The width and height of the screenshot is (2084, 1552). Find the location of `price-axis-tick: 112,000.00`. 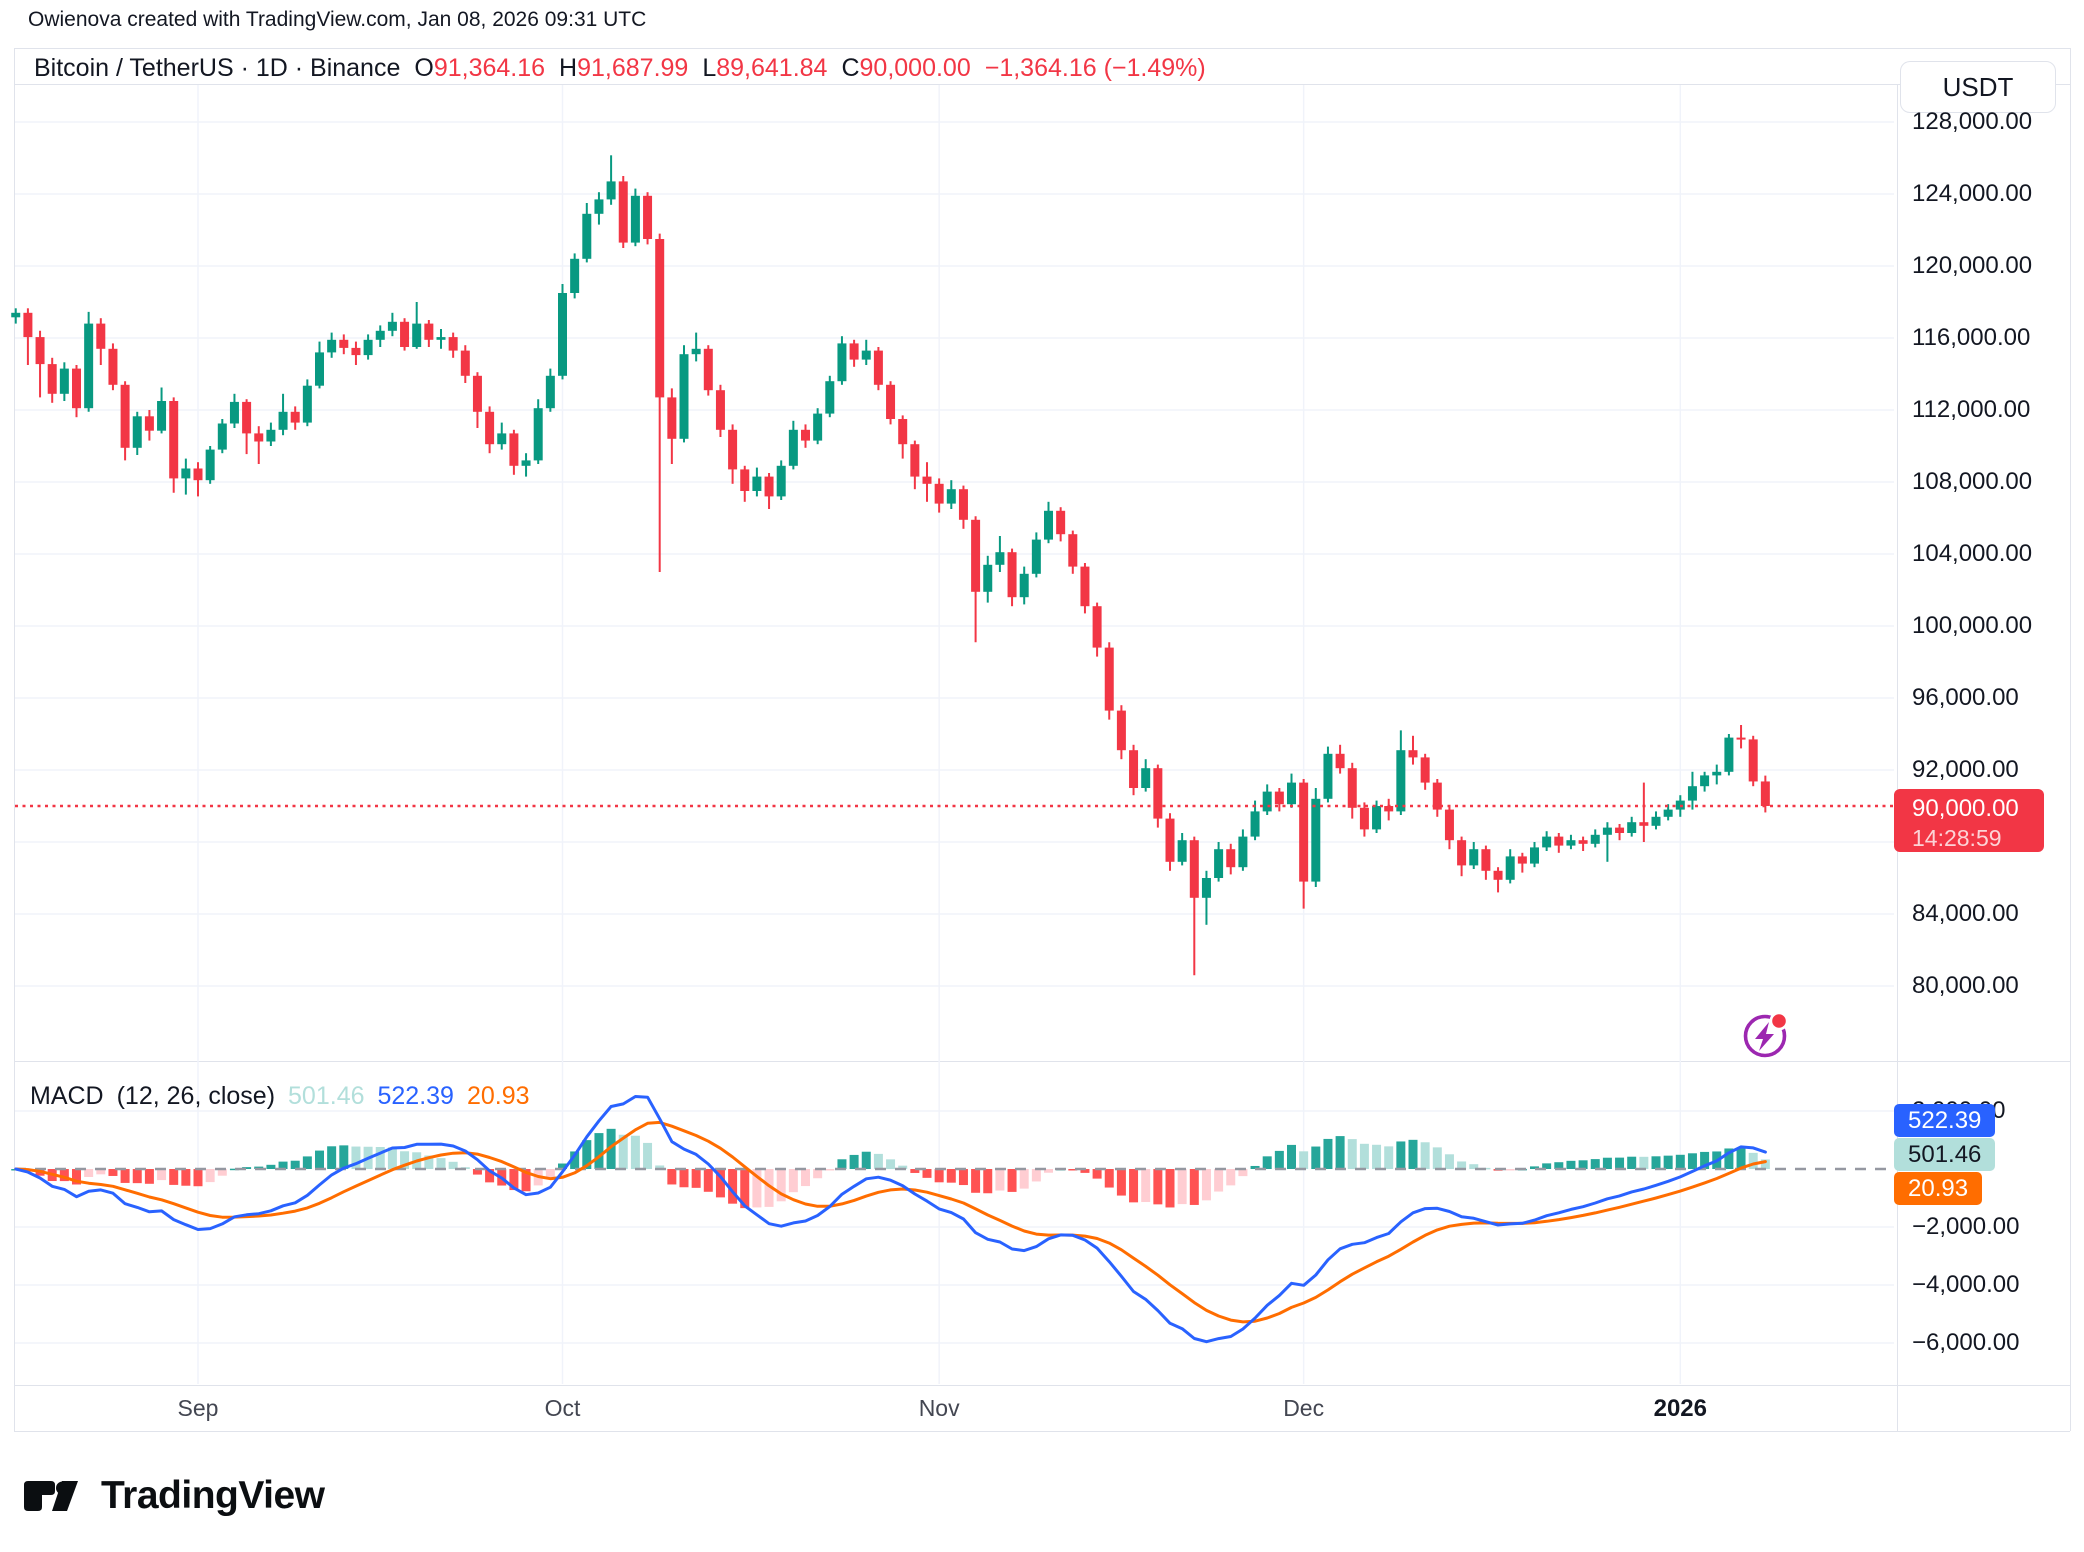

price-axis-tick: 112,000.00 is located at coordinates (1971, 409).